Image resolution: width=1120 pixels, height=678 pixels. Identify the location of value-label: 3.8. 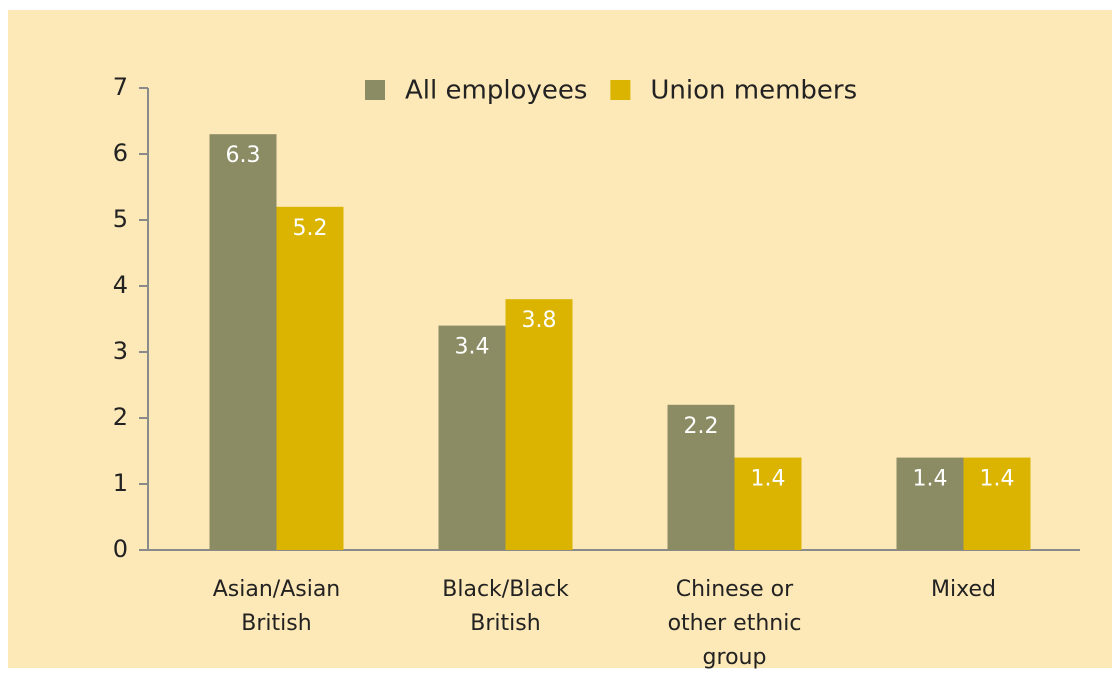
(539, 320).